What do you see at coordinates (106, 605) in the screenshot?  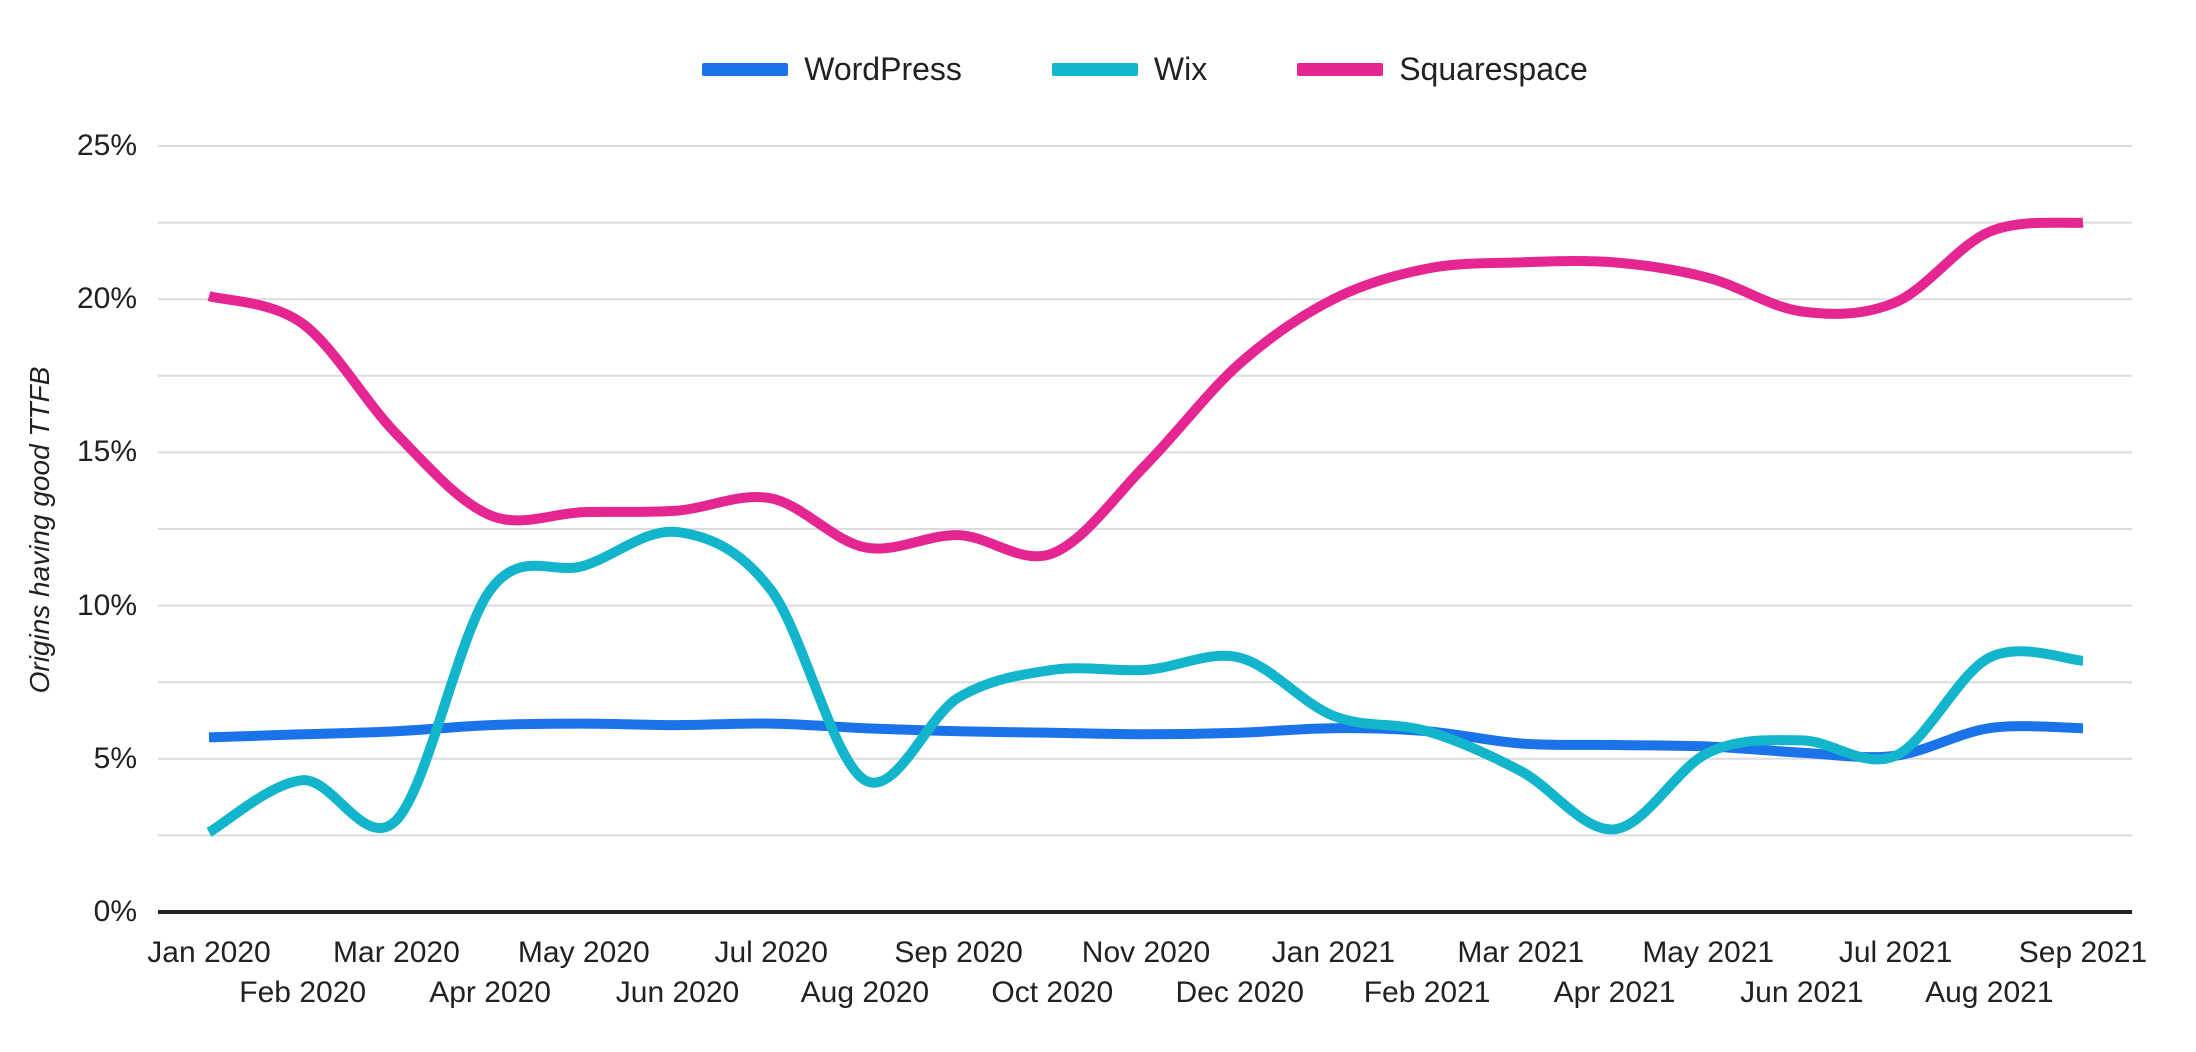 I see `y-tick-label: 10%` at bounding box center [106, 605].